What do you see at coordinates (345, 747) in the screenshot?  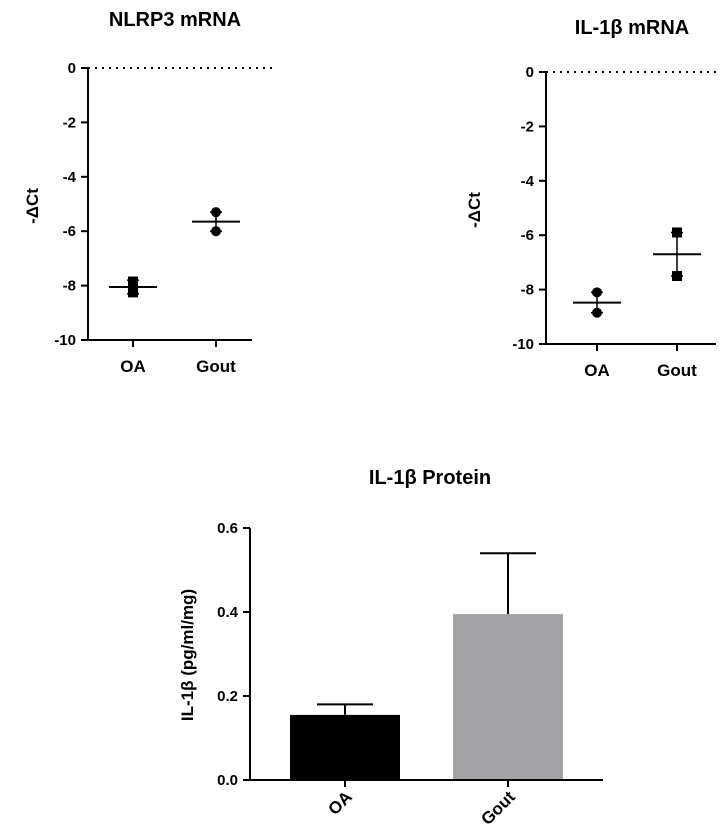 I see `il1b-protein-bar-oa` at bounding box center [345, 747].